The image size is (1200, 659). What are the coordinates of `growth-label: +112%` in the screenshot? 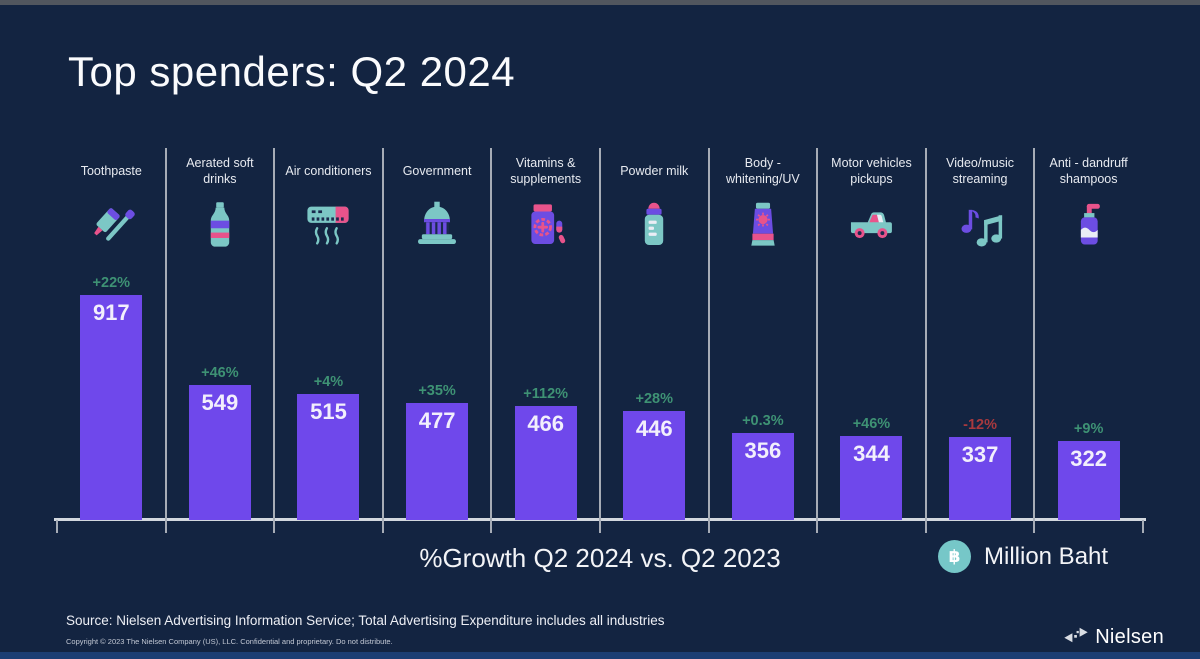 It's located at (546, 394).